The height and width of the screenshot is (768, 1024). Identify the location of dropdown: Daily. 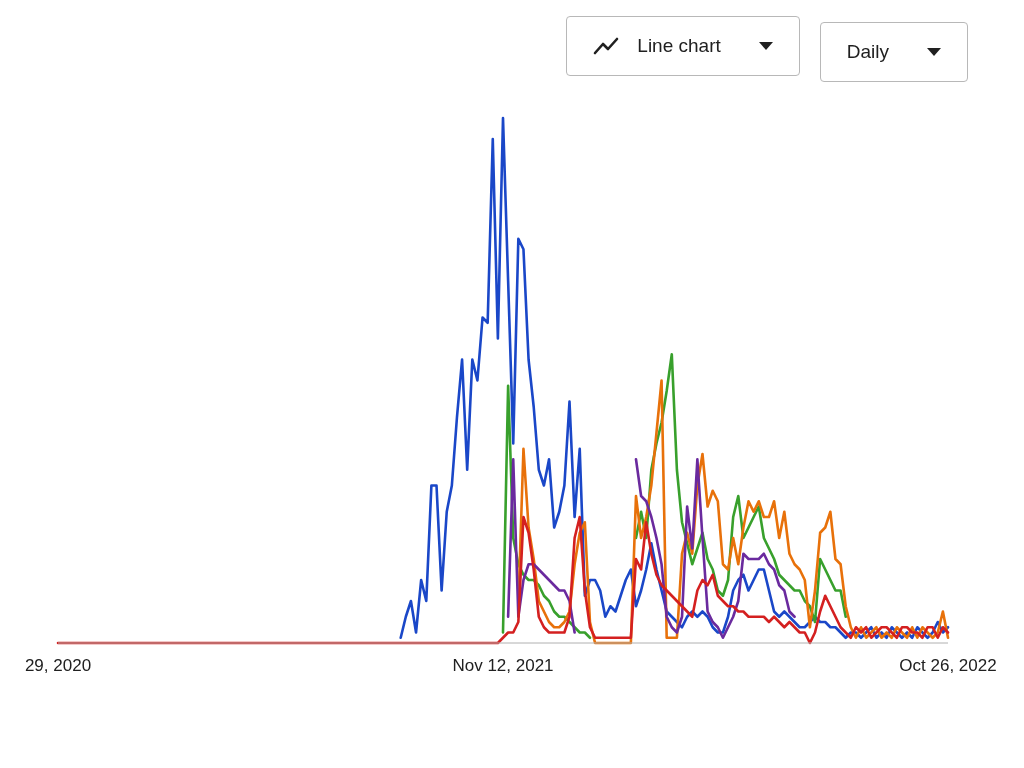
(893, 52).